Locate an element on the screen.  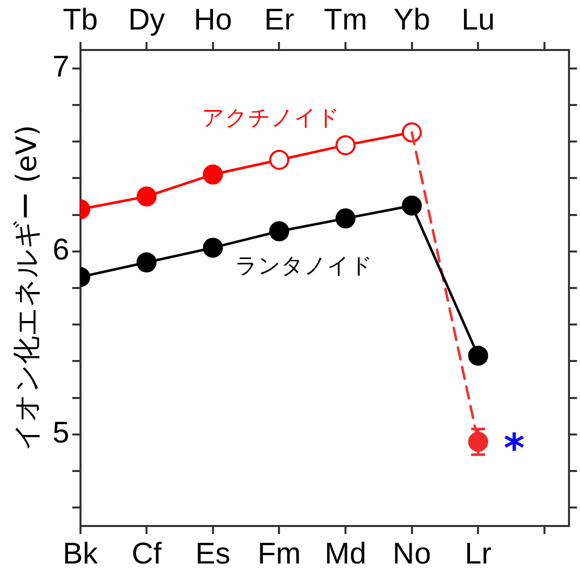
text: Lu is located at coordinates (478, 19).